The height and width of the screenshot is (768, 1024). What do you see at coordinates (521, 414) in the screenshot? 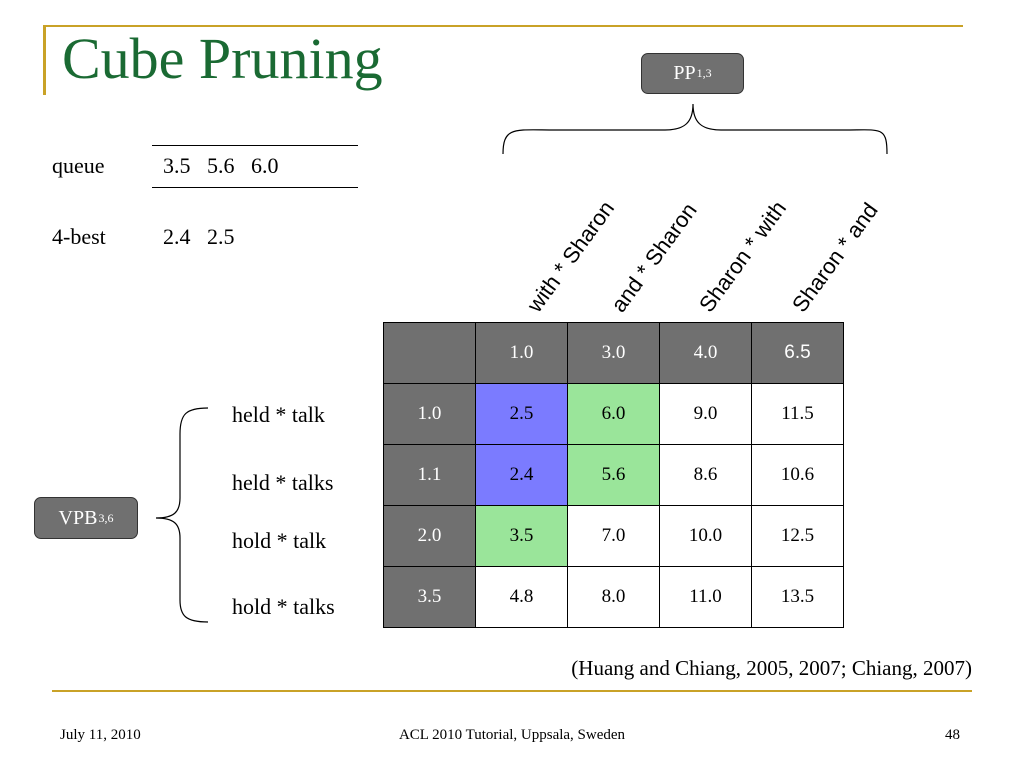
I see `grid-cell: 2.5` at bounding box center [521, 414].